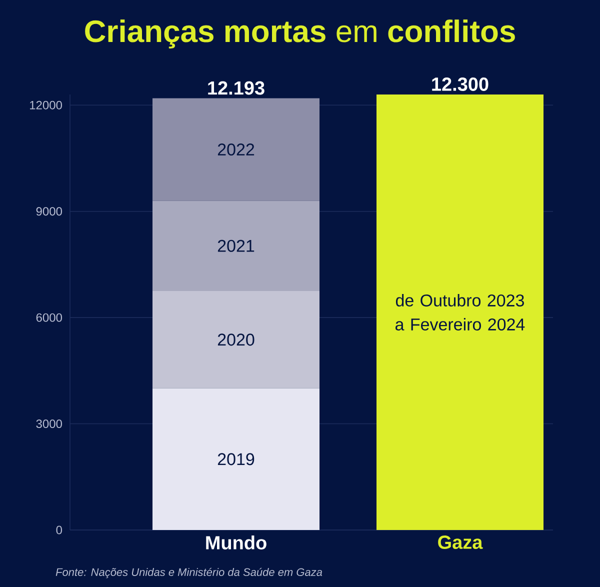 The width and height of the screenshot is (600, 587). Describe the element at coordinates (236, 88) in the screenshot. I see `total-label: 12.193` at that location.